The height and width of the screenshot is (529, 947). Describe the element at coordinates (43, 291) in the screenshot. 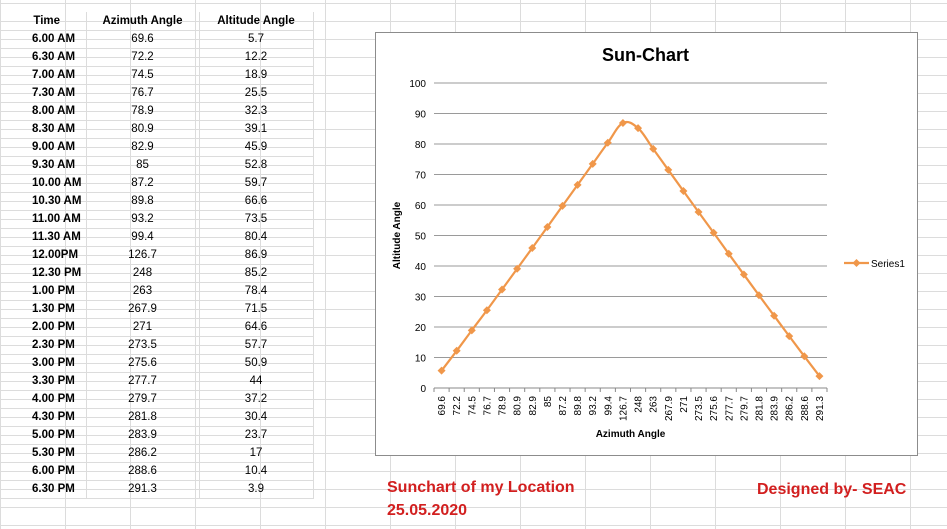

I see `cell-time: 1.00 PM` at that location.